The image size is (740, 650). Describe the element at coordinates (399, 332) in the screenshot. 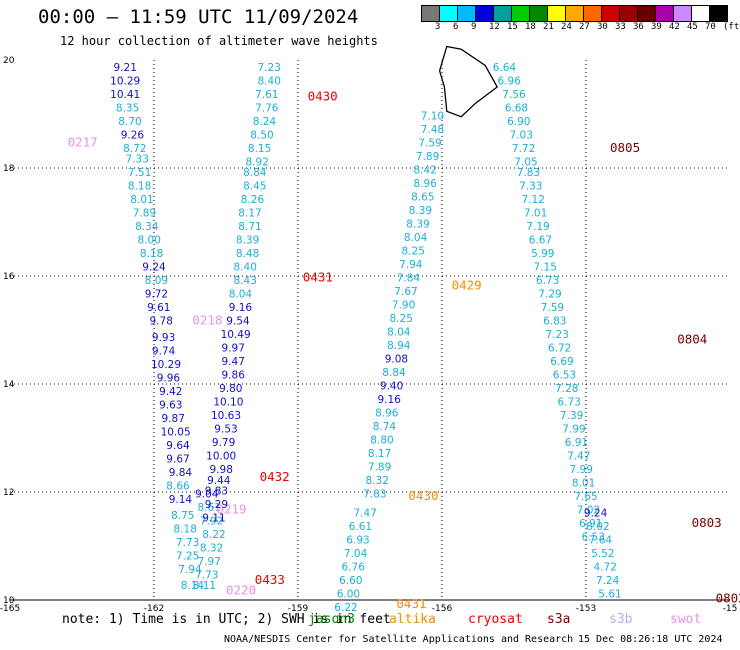

I see `wave-height-value: 8.04` at that location.